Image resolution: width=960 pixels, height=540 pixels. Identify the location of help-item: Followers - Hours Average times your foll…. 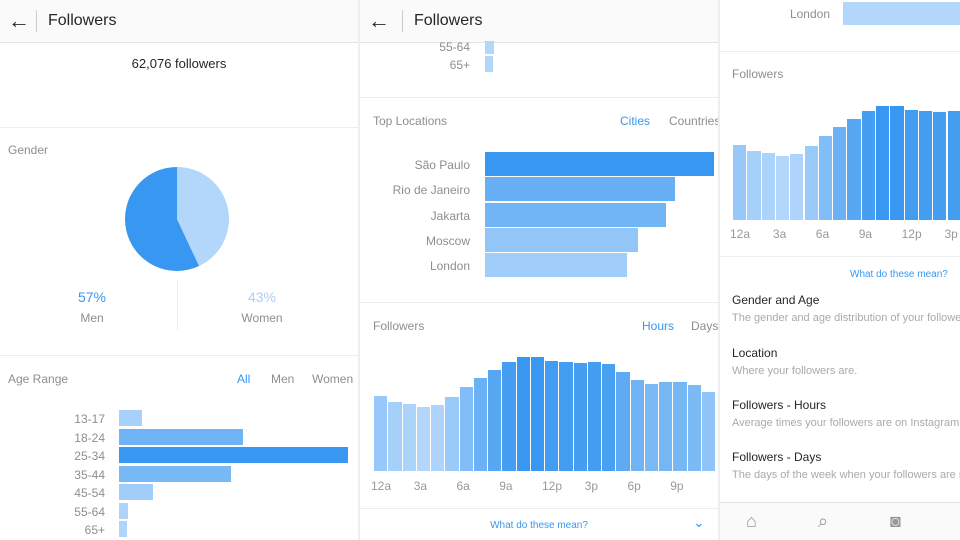
(846, 413).